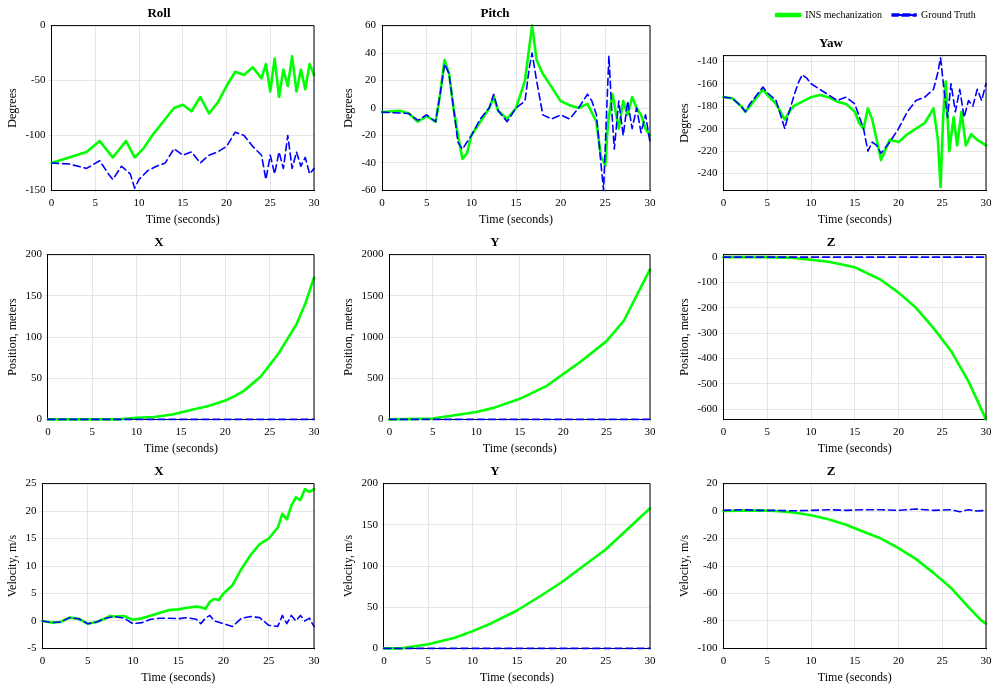 The image size is (1008, 688). What do you see at coordinates (372, 335) in the screenshot?
I see `y-tick-label: 1000` at bounding box center [372, 335].